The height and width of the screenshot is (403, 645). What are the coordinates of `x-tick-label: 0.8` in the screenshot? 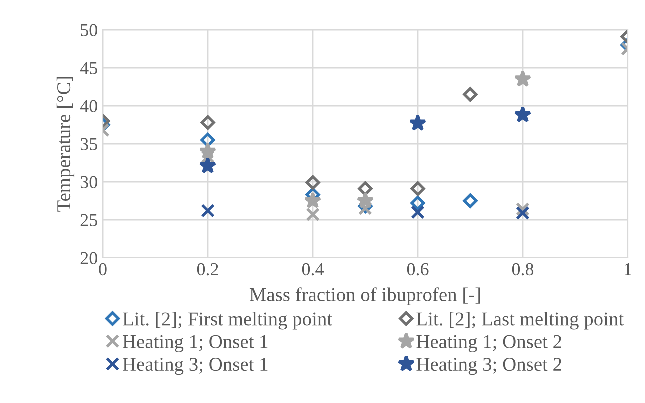 It's located at (523, 269).